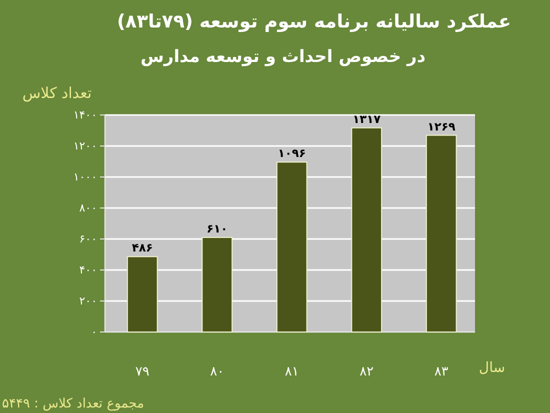 The height and width of the screenshot is (413, 550). What do you see at coordinates (88, 270) in the screenshot?
I see `y-tick-label: ۴۰۰` at bounding box center [88, 270].